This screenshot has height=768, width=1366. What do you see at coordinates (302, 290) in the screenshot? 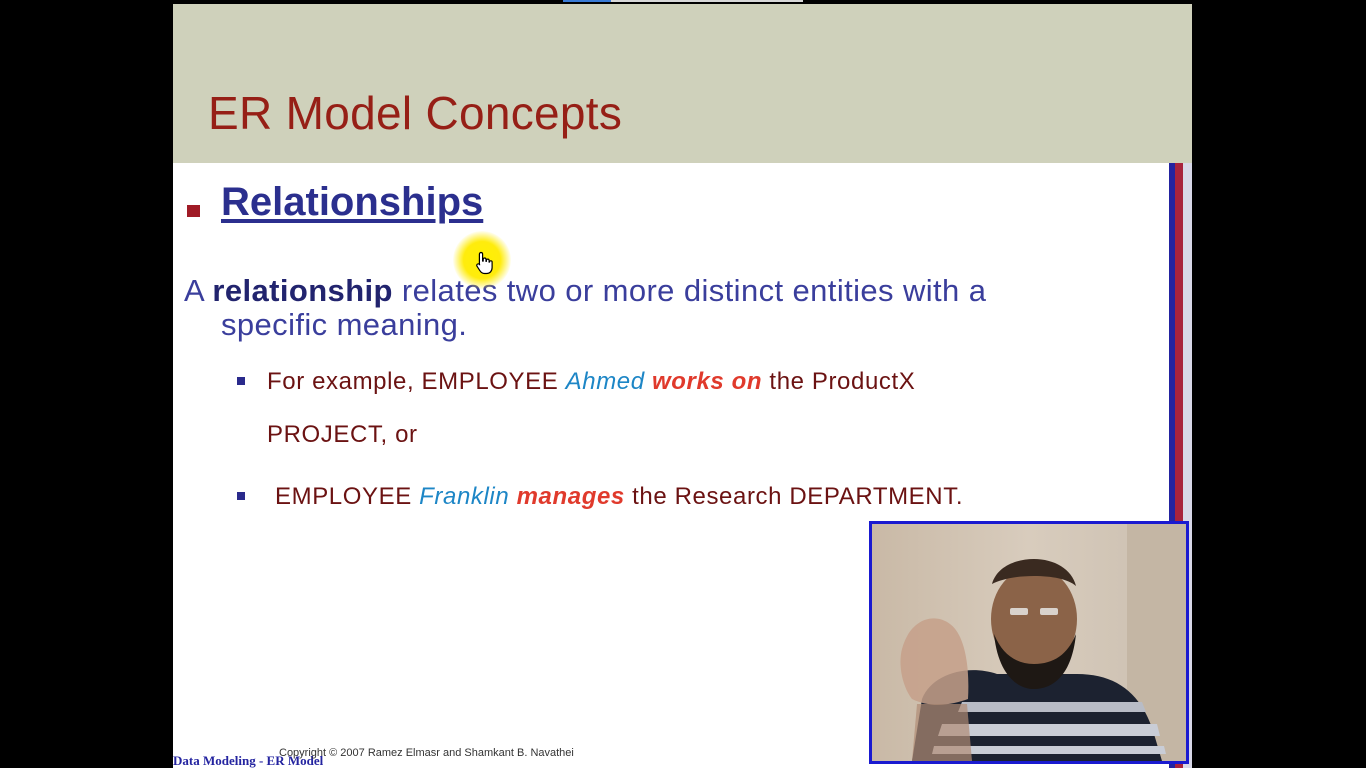
I see `definition-term: relationship` at bounding box center [302, 290].